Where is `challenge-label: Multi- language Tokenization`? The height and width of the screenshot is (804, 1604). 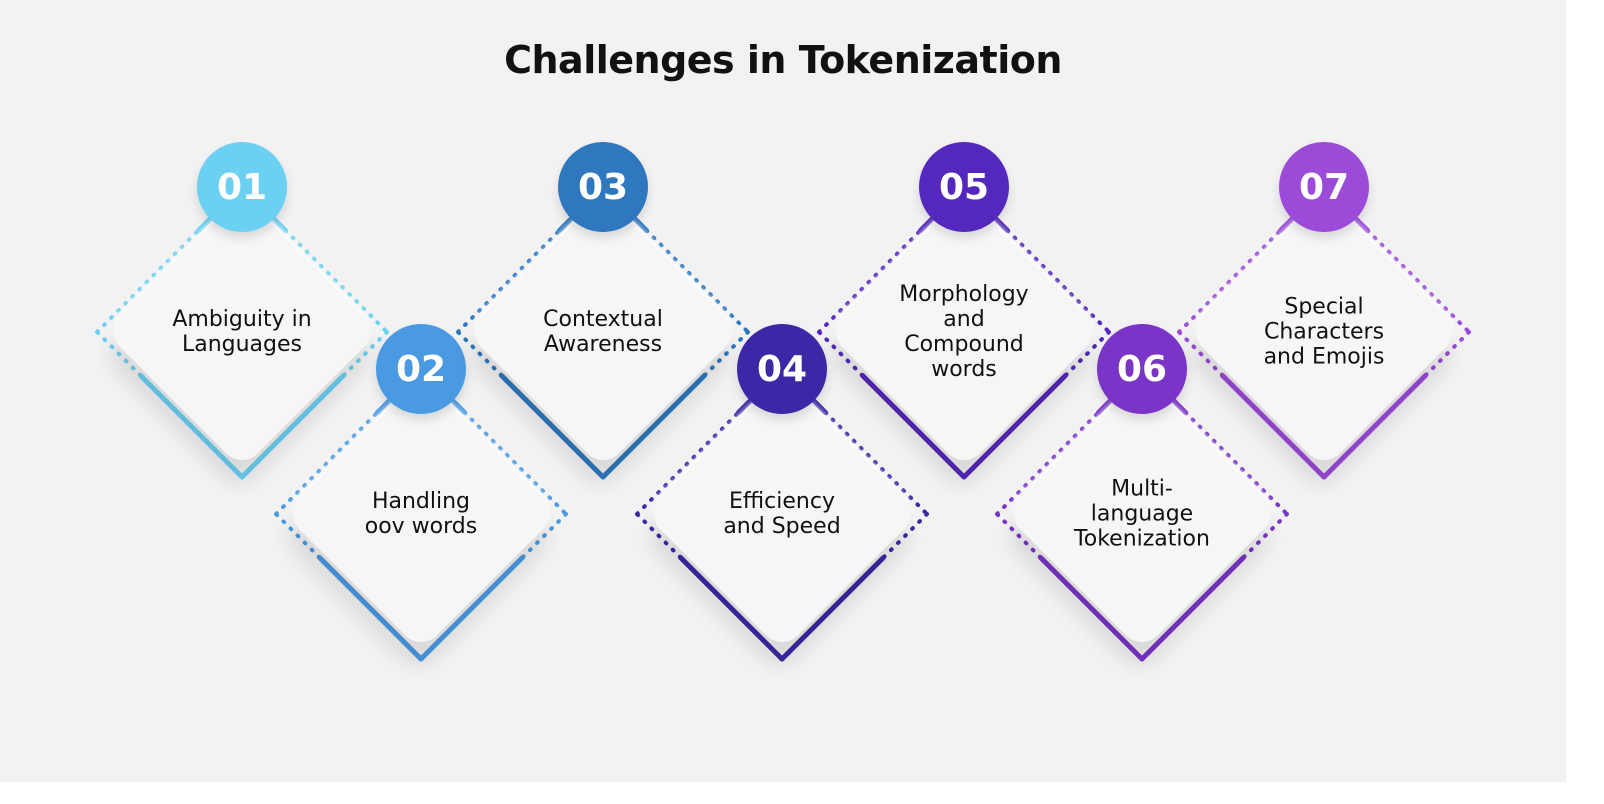 challenge-label: Multi- language Tokenization is located at coordinates (1142, 514).